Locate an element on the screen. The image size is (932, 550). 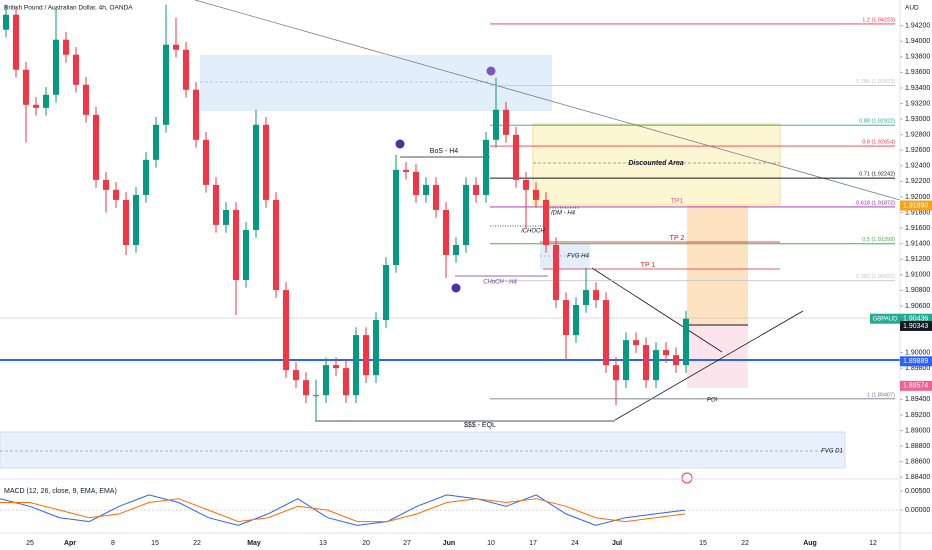
x-tick-label: 13 is located at coordinates (323, 543).